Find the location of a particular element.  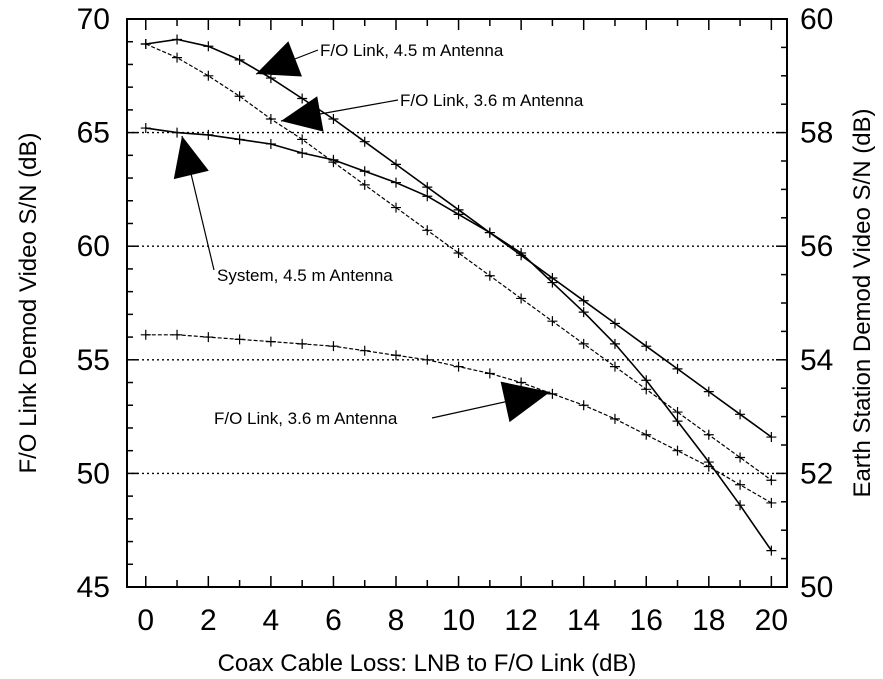

annotation-label-system-45: System, 4.5 m Antenna is located at coordinates (305, 275).